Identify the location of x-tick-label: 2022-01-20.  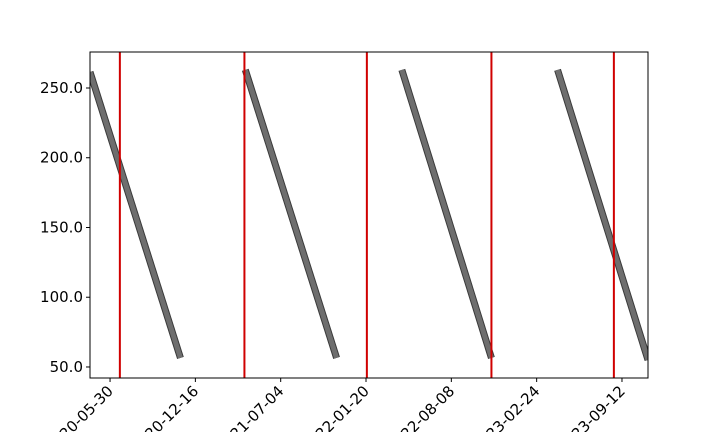
(335, 407).